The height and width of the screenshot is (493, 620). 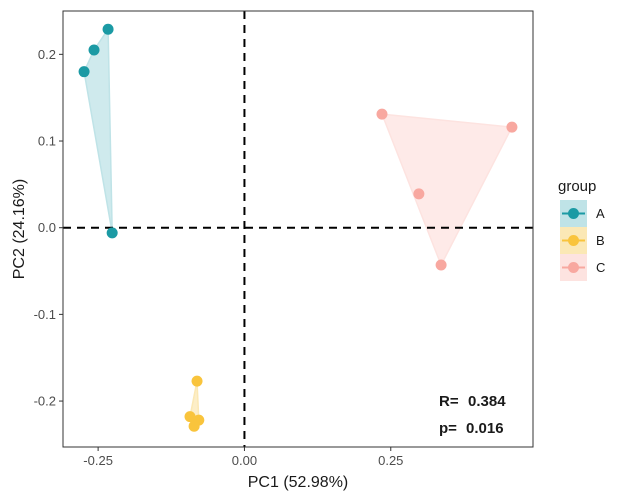 What do you see at coordinates (600, 240) in the screenshot?
I see `legend-label: B` at bounding box center [600, 240].